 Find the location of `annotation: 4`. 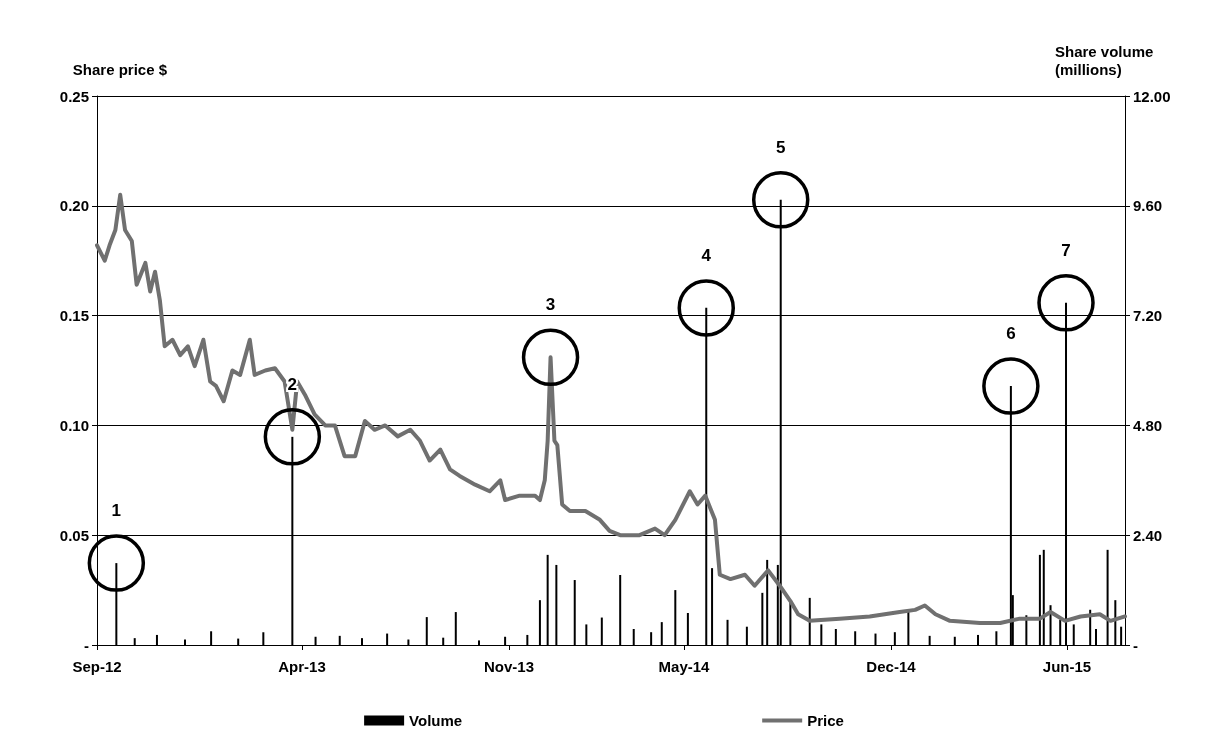

annotation: 4 is located at coordinates (706, 255).